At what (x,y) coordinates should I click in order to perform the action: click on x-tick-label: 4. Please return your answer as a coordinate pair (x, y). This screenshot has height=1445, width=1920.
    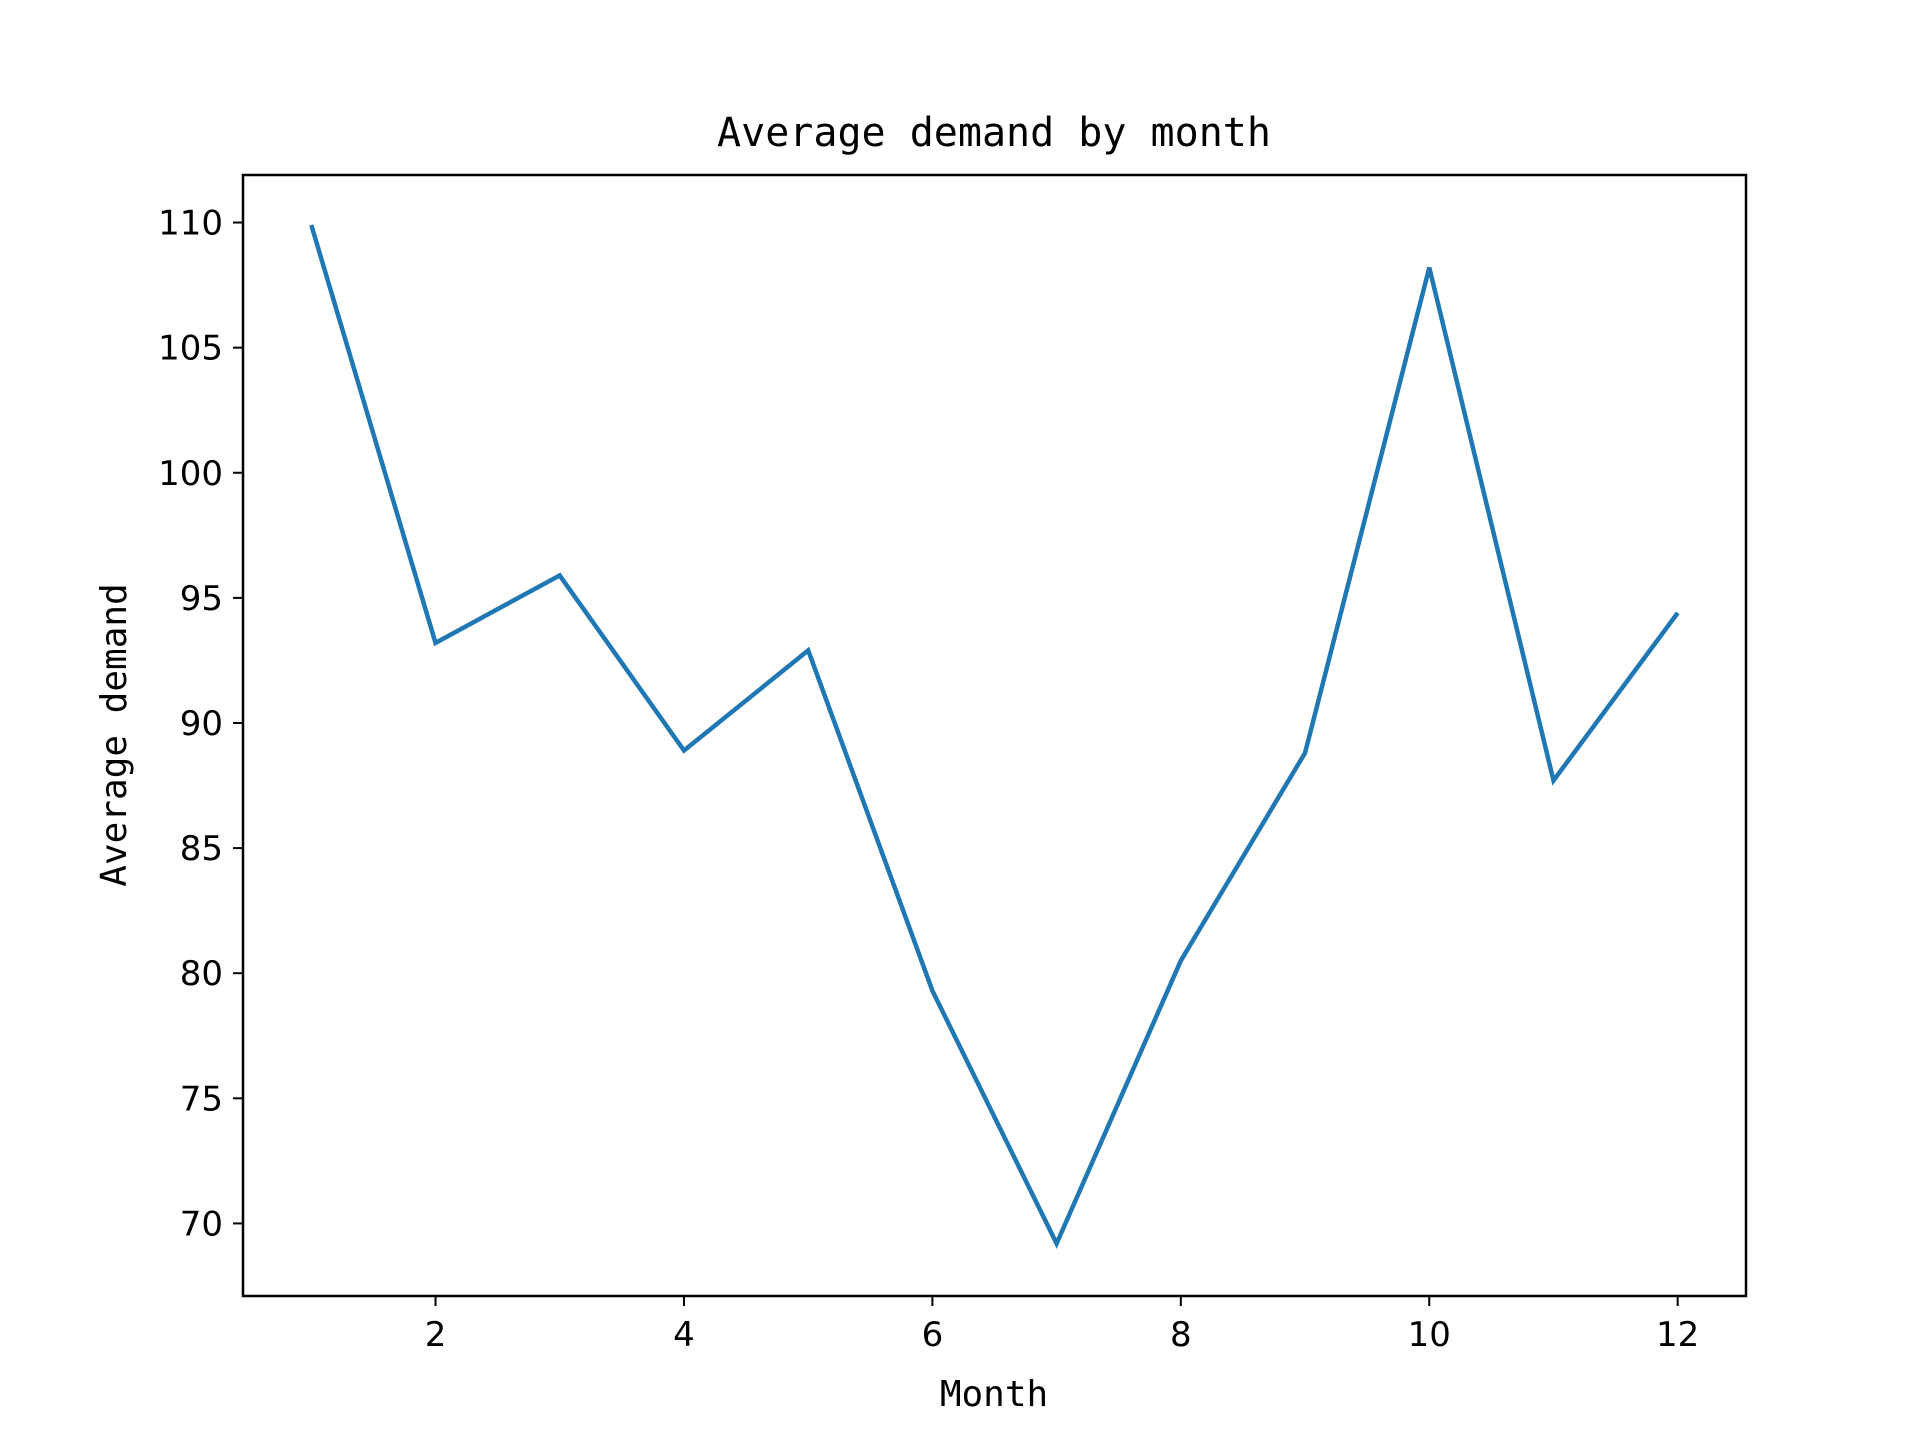
    Looking at the image, I should click on (684, 1335).